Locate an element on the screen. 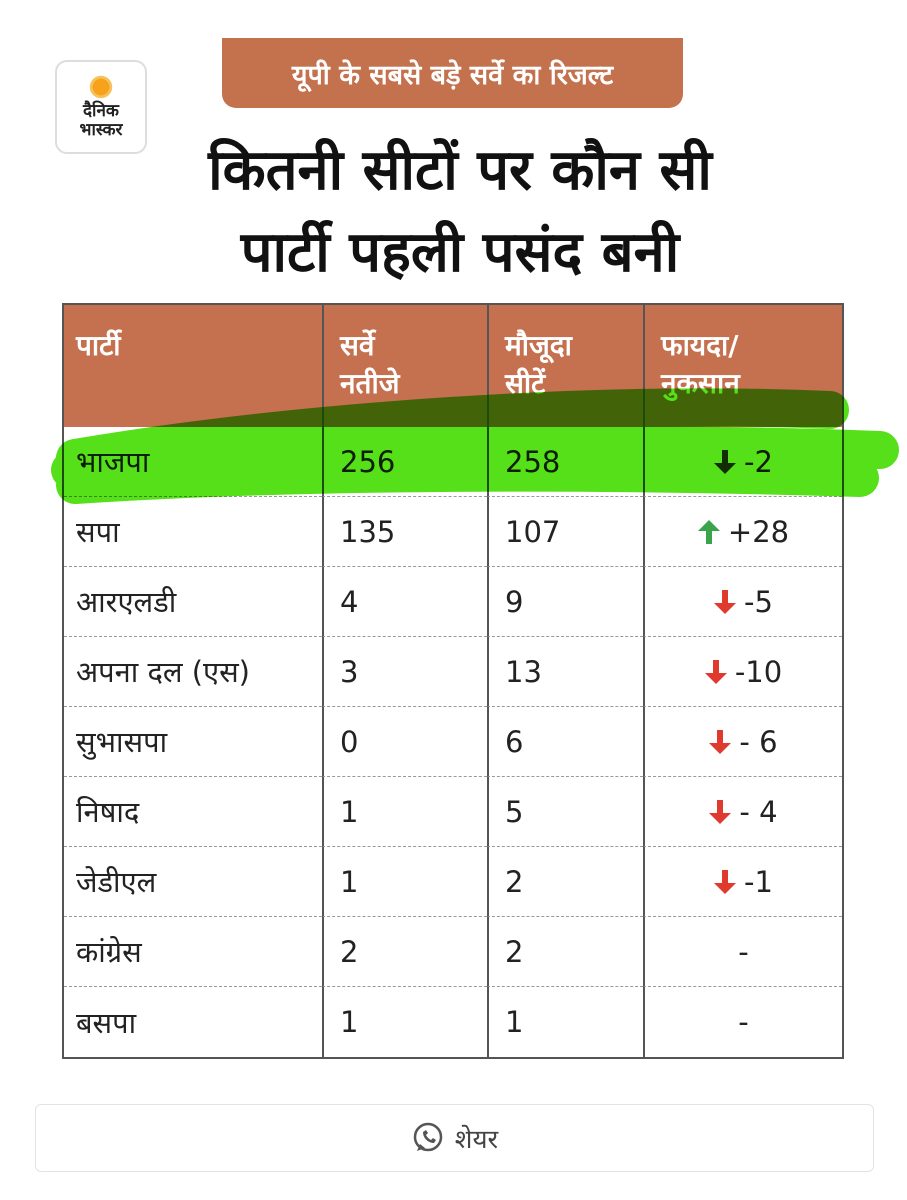 The height and width of the screenshot is (1200, 907). cell: अपना दल (एस) is located at coordinates (193, 672).